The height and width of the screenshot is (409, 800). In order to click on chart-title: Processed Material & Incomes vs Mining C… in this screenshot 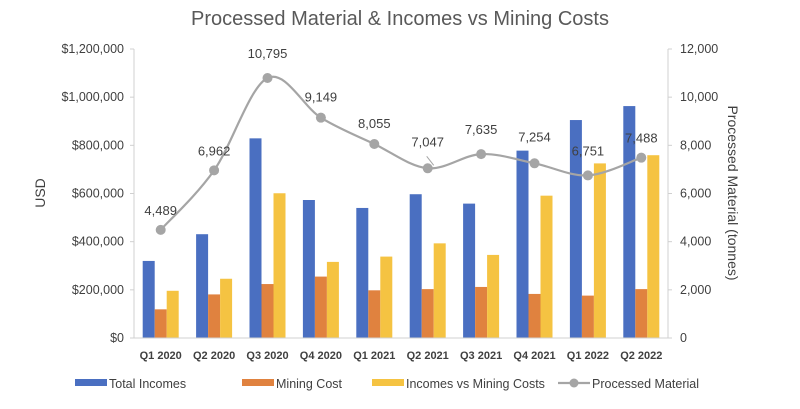, I will do `click(400, 19)`.